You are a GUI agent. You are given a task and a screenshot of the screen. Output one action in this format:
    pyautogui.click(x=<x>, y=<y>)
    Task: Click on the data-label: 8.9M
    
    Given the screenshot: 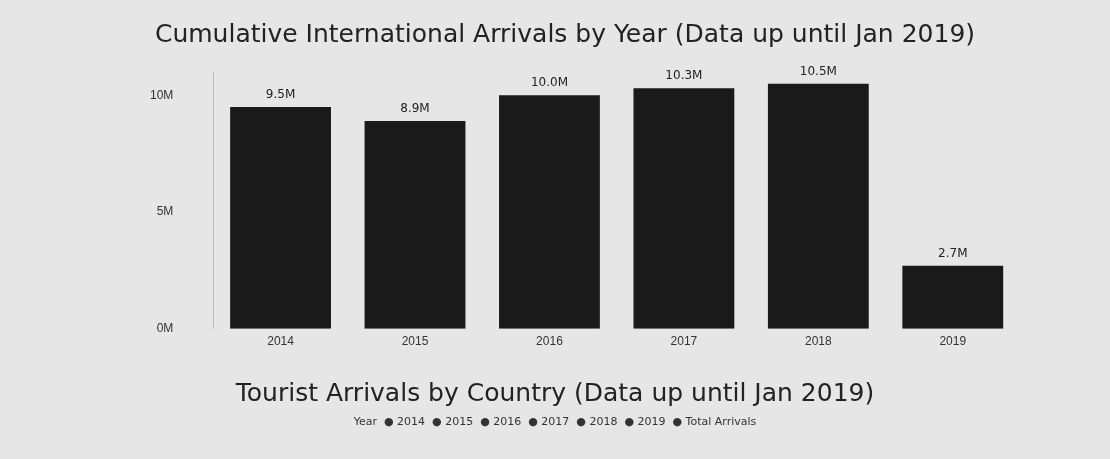 What is the action you would take?
    pyautogui.click(x=415, y=108)
    